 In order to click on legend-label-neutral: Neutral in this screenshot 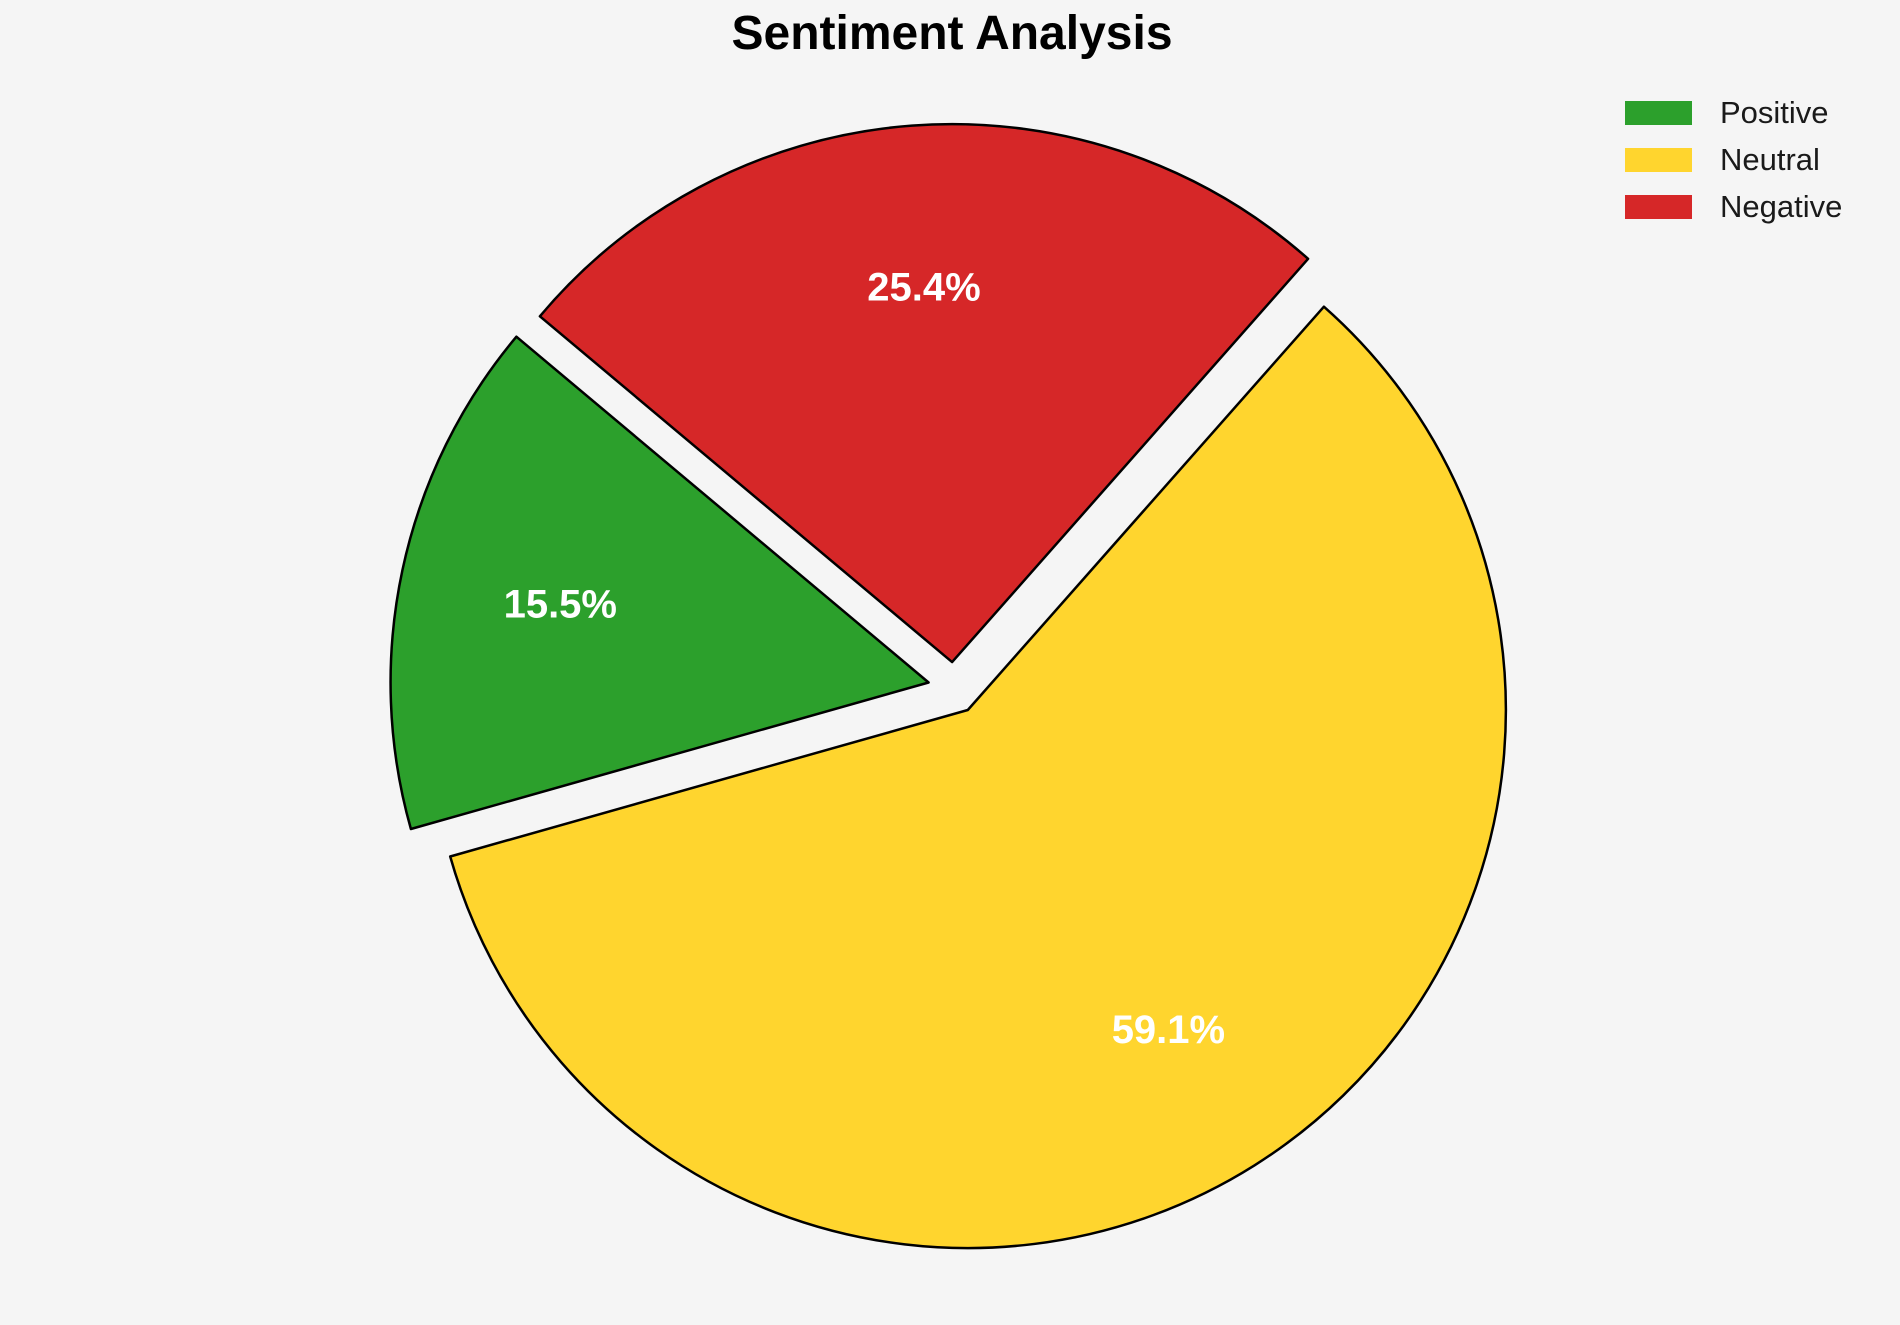, I will do `click(1770, 159)`.